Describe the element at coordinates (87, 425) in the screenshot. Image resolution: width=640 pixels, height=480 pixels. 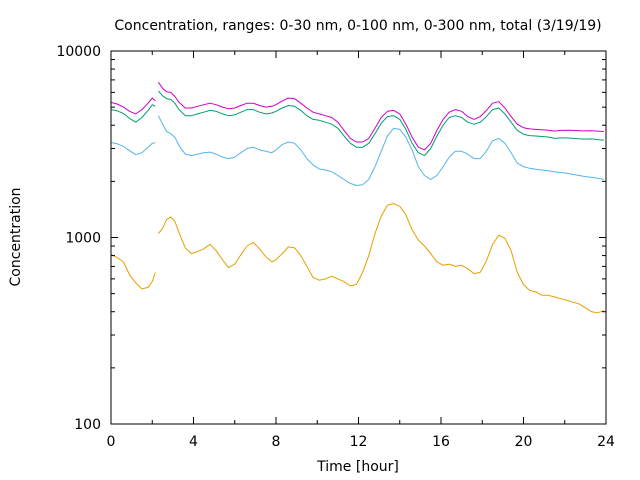
I see `y-tick-label: 100` at that location.